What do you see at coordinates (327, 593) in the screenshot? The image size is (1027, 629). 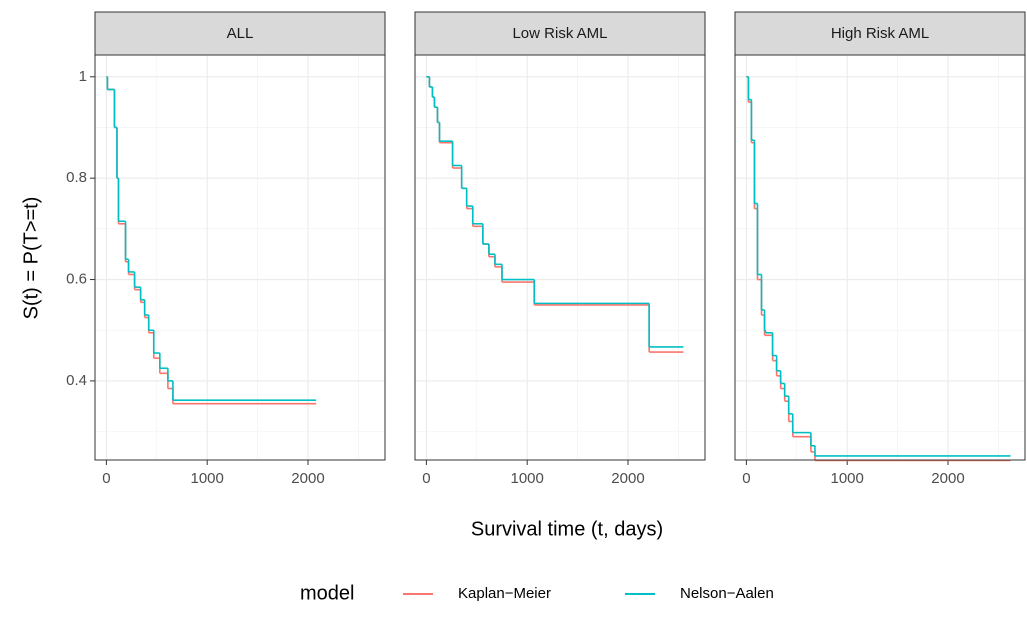 I see `legend-title: model` at bounding box center [327, 593].